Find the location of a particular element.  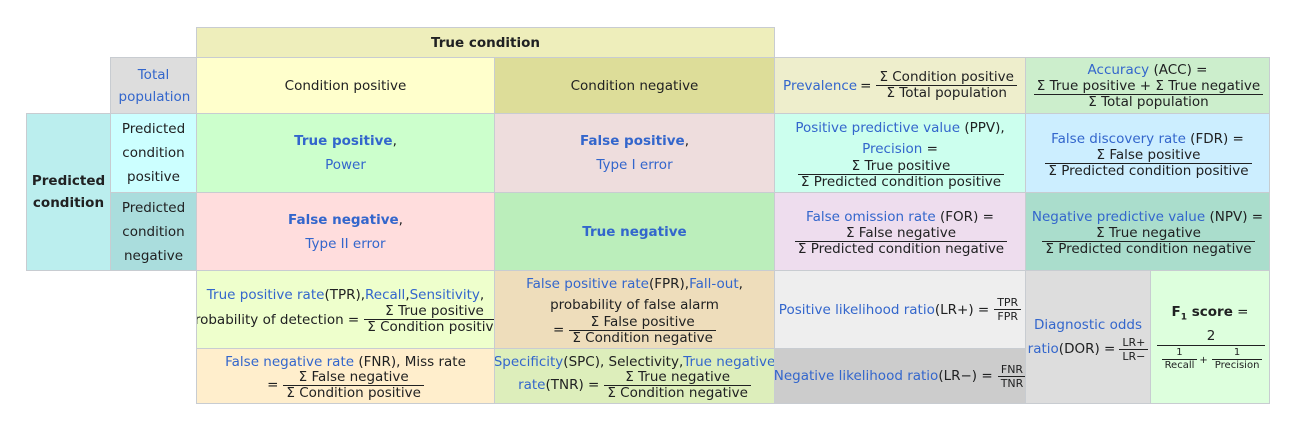

for-abbr: (FOR) = is located at coordinates (964, 217).